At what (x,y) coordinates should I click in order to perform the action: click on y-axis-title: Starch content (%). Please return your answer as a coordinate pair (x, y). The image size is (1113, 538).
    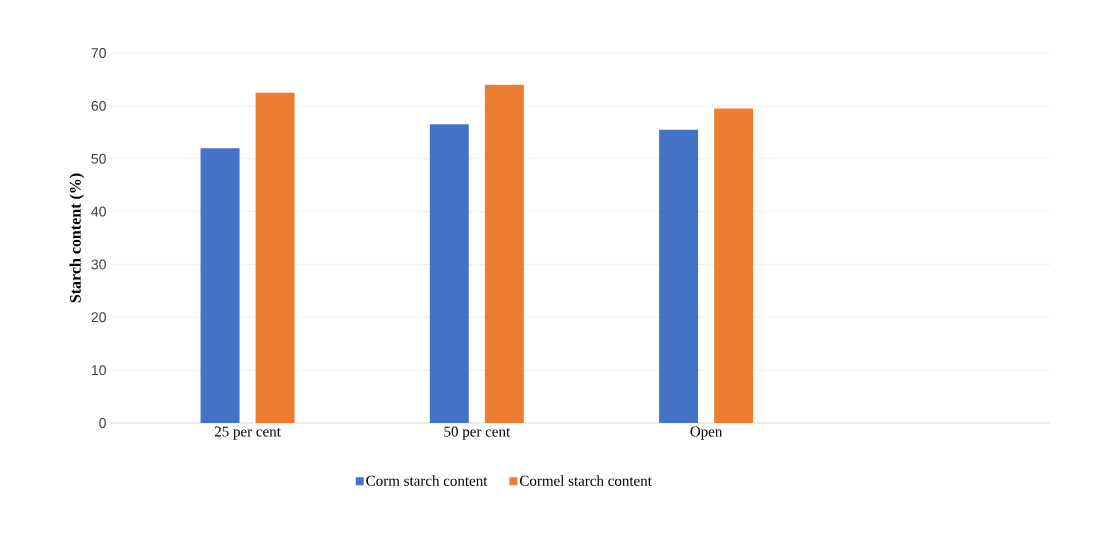
    Looking at the image, I should click on (77, 238).